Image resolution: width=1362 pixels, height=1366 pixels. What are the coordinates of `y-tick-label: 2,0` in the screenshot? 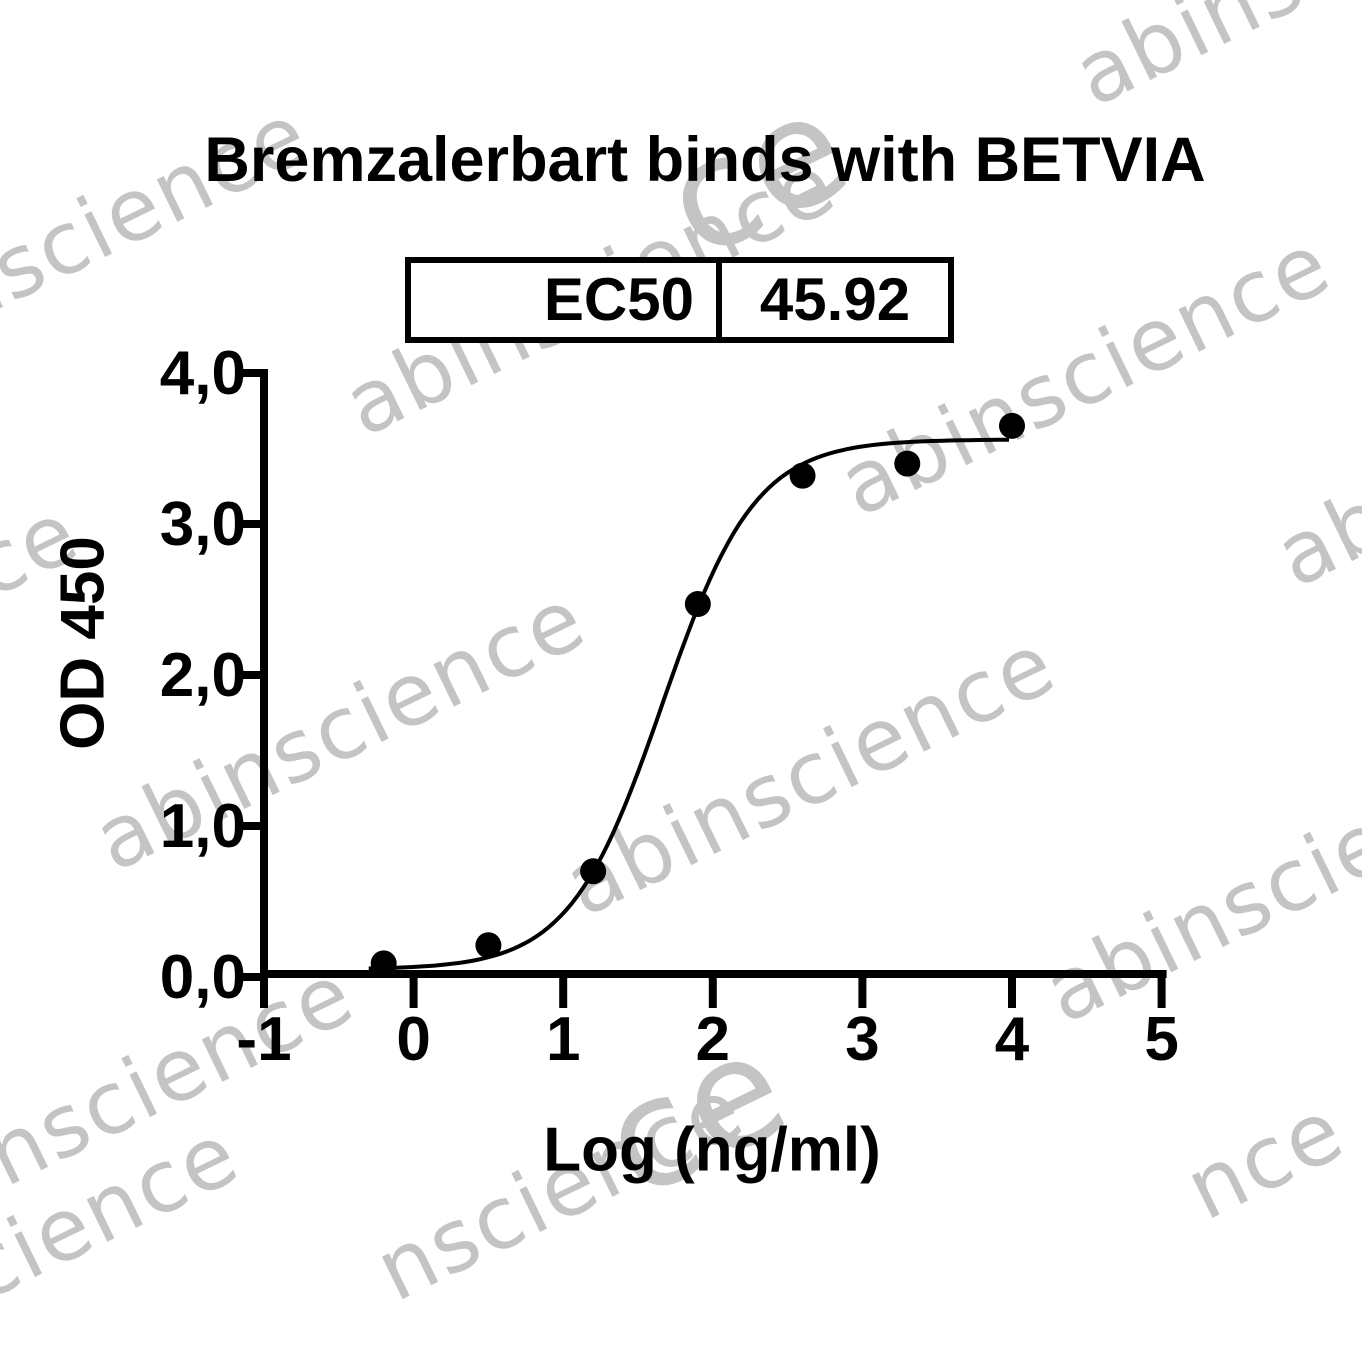 It's located at (203, 675).